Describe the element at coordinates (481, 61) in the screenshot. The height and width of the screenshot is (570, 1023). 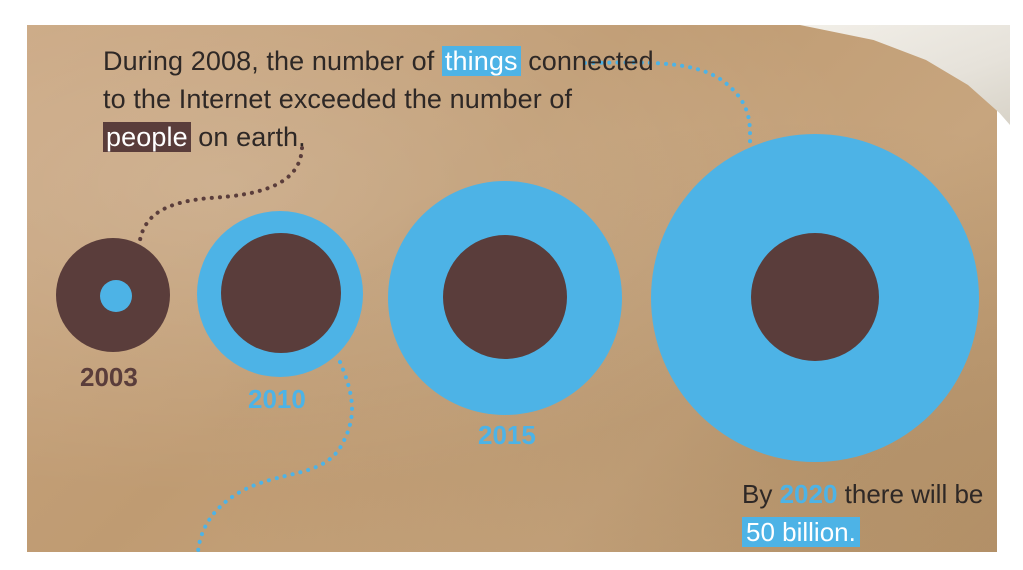
I see `highlight-things: things` at that location.